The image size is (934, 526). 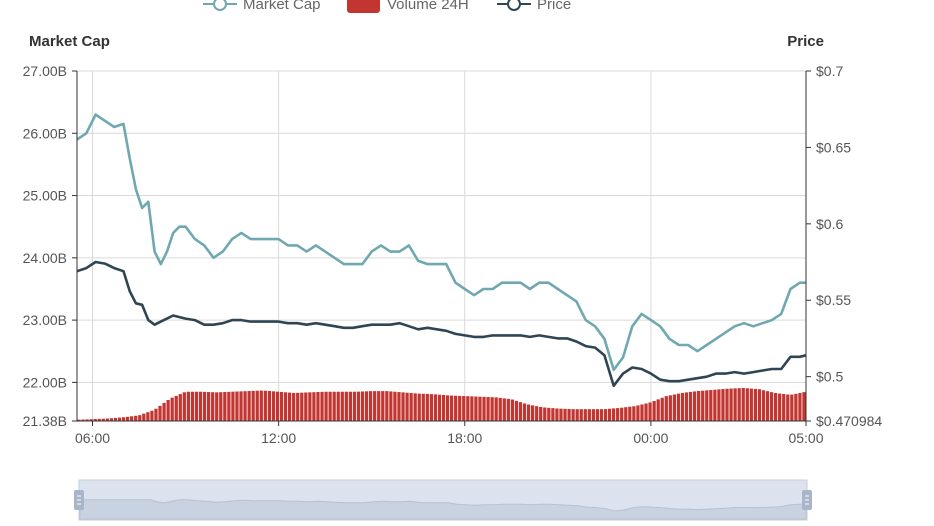 I want to click on data-zoom-handle-right, so click(x=807, y=500).